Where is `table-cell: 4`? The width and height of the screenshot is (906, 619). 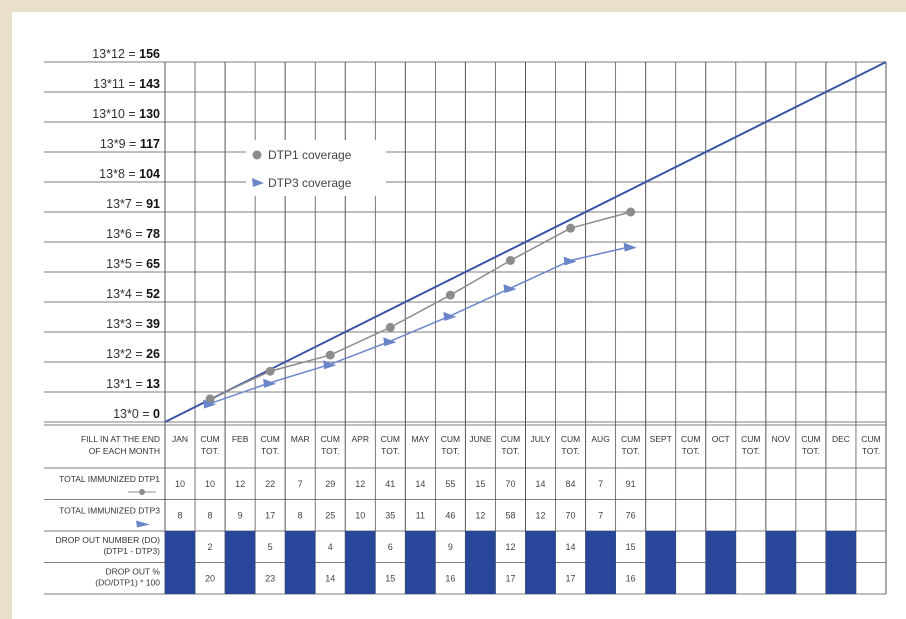 table-cell: 4 is located at coordinates (330, 547).